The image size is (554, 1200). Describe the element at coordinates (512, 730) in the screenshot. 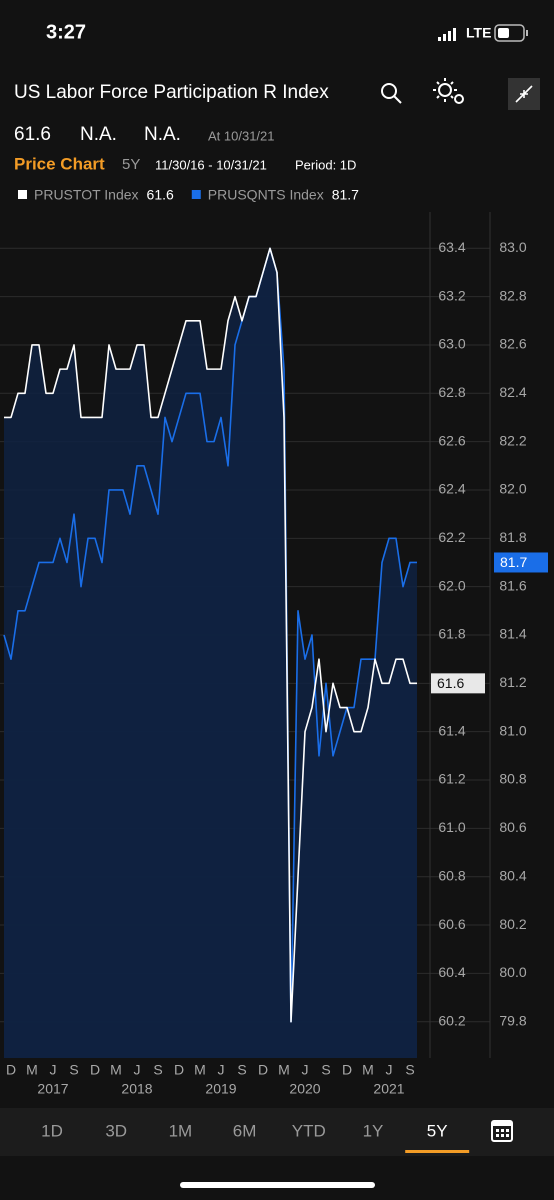

I see `y2-tick-label: 81.0` at that location.